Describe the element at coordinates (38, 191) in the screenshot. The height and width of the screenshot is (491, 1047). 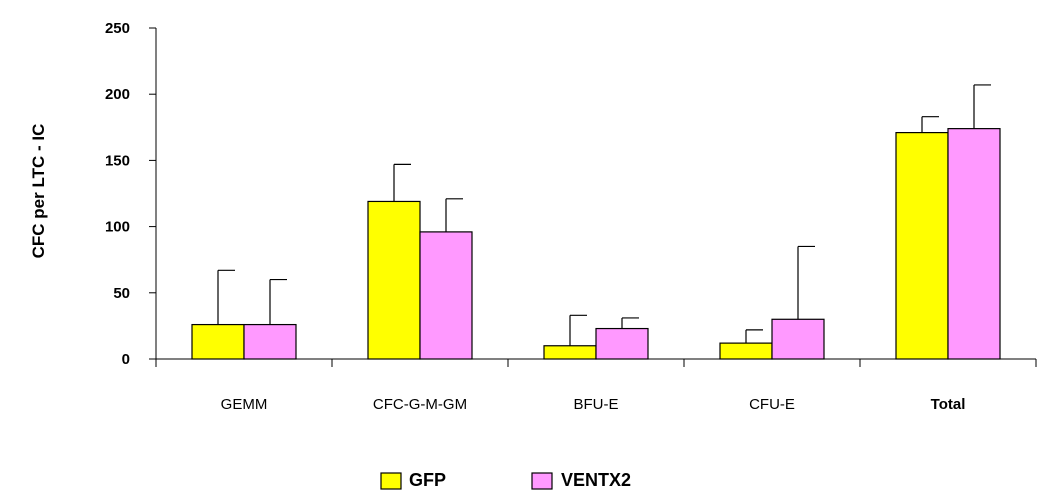
I see `y-axis-label: CFC per LTC - IC` at that location.